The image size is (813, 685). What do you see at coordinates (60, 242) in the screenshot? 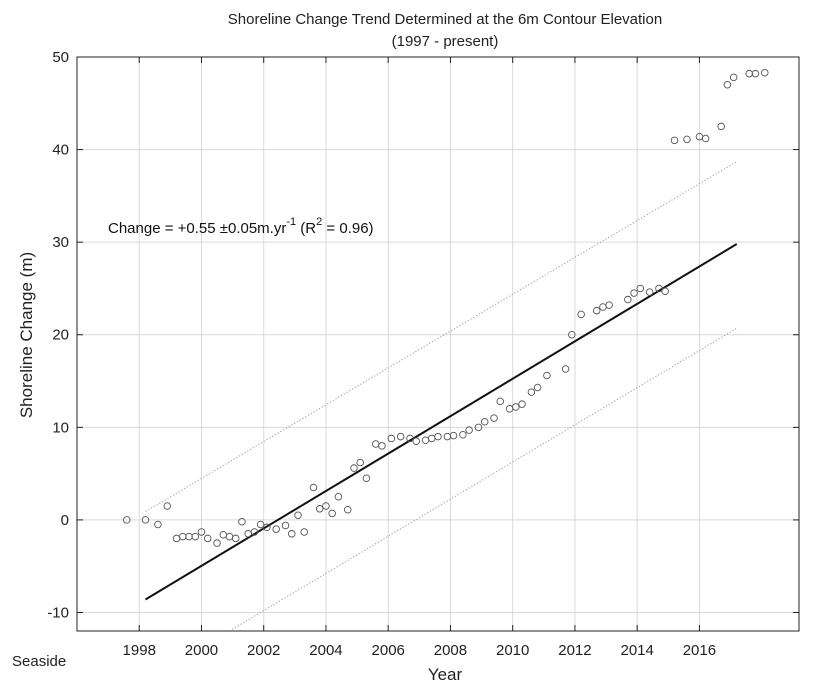
I see `y-tick-label: 30` at bounding box center [60, 242].